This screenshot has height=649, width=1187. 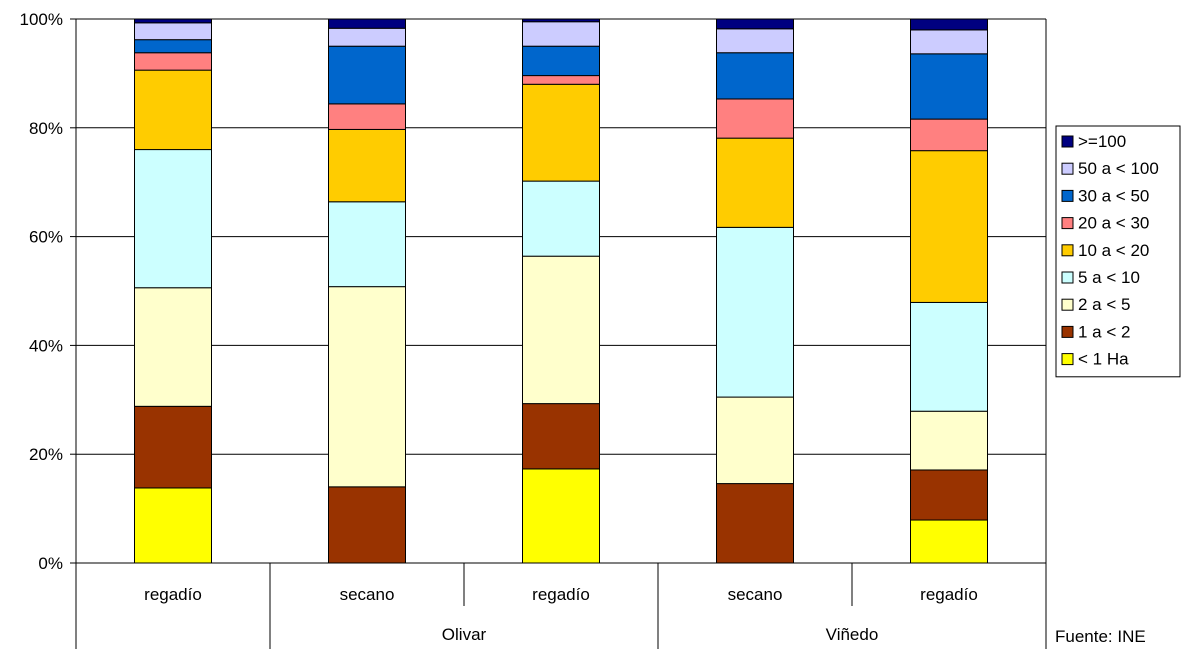 I want to click on legend-label: 20 a < 30, so click(x=1113, y=223).